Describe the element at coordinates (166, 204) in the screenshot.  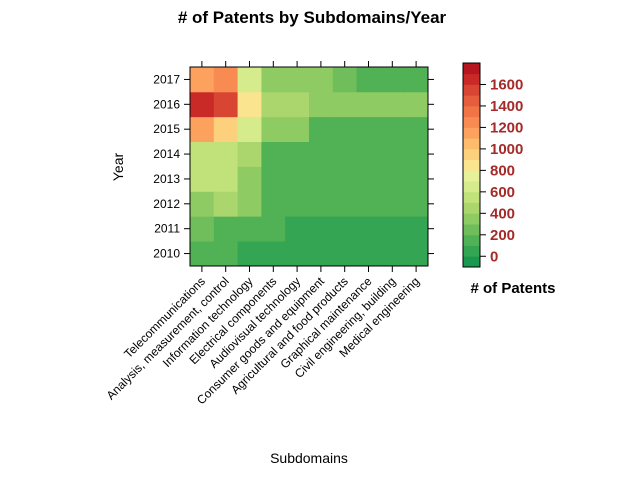
I see `y-tick-label: 2012` at that location.